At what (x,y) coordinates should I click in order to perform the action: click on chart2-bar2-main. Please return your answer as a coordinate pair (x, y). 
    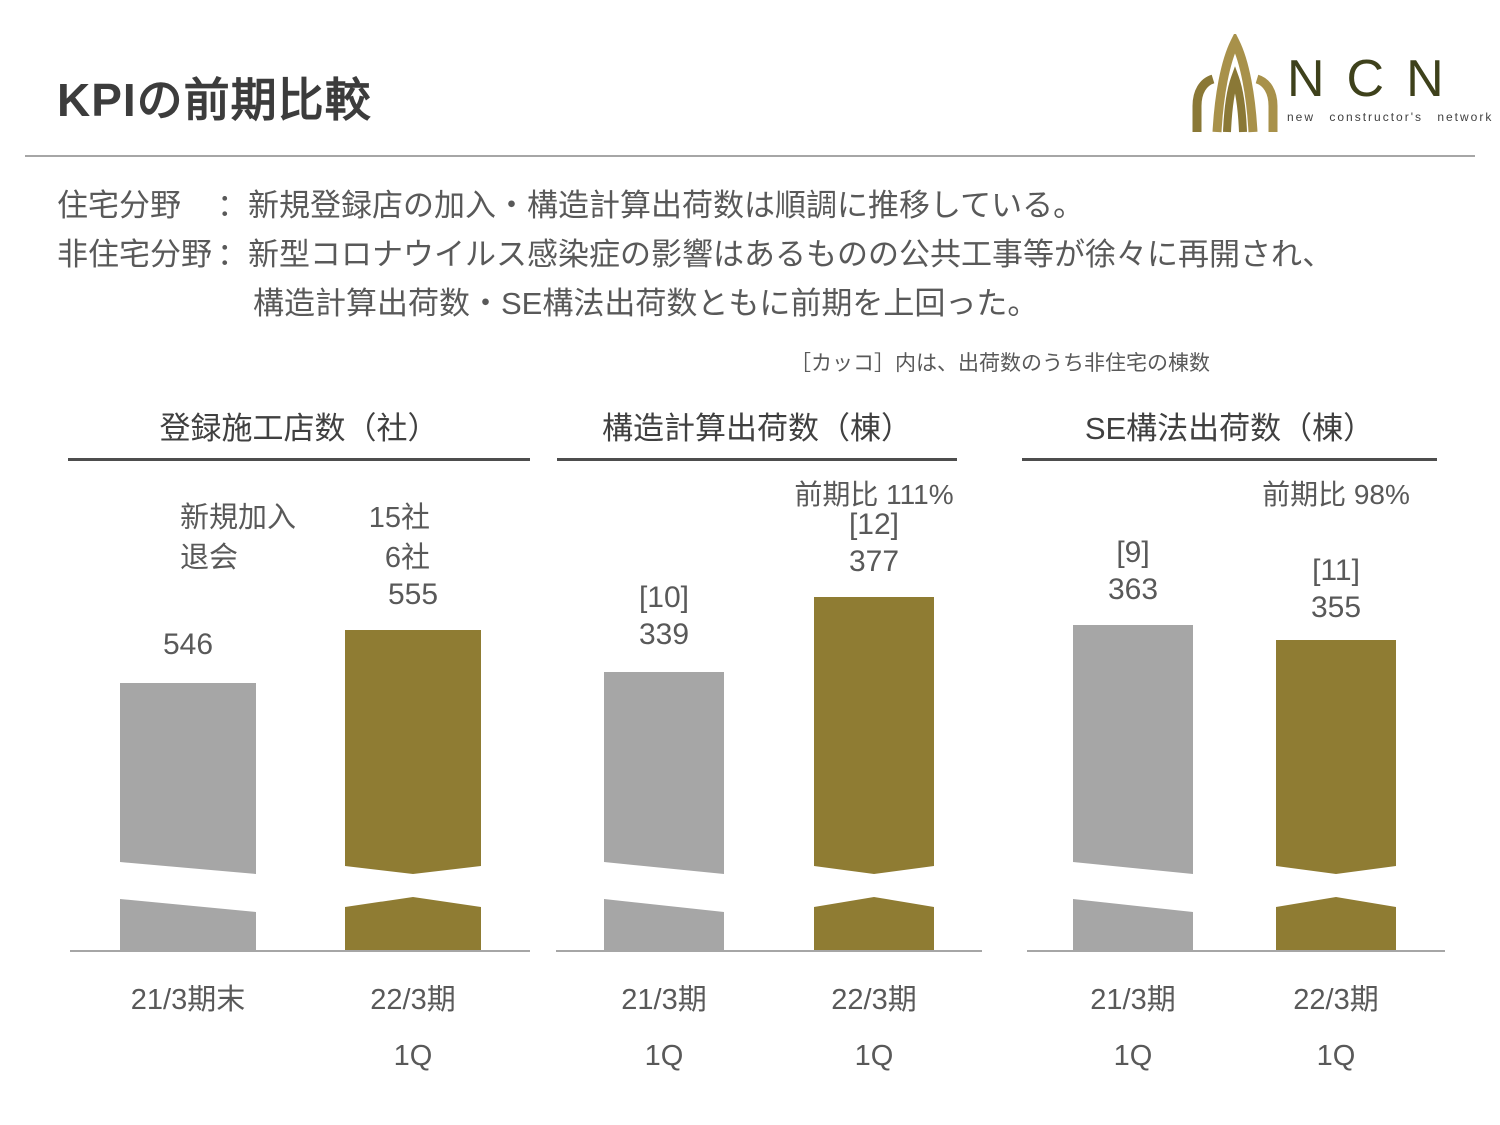
    Looking at the image, I should click on (874, 735).